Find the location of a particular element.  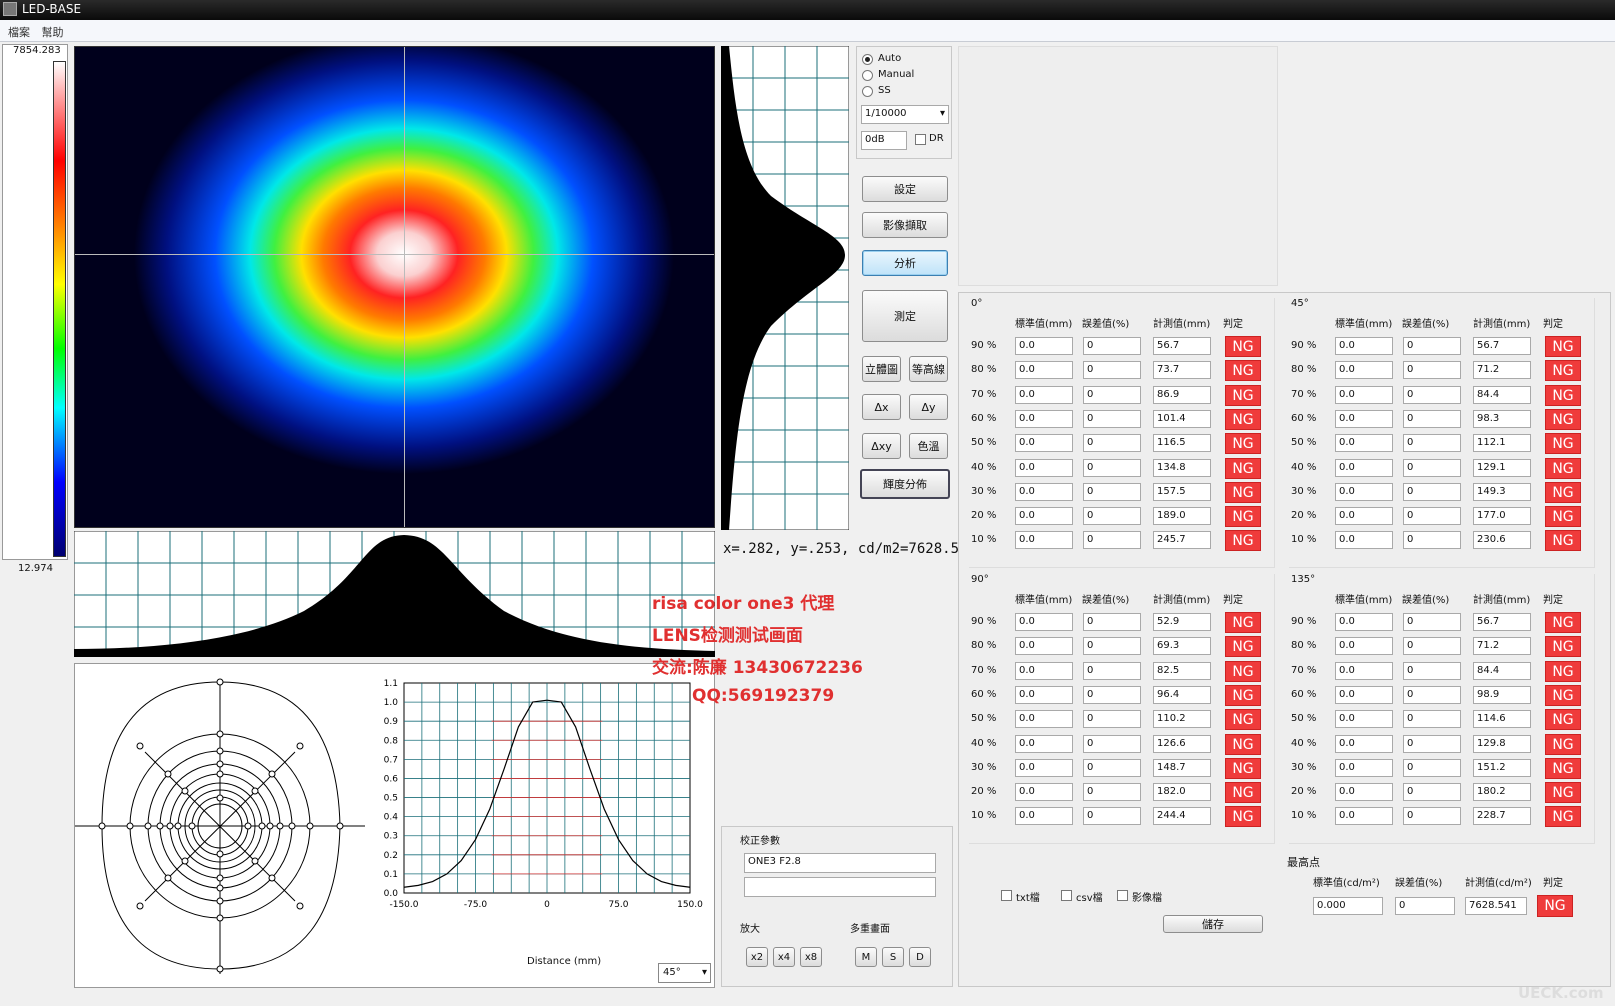

meas-field: 134.8 is located at coordinates (1182, 467).